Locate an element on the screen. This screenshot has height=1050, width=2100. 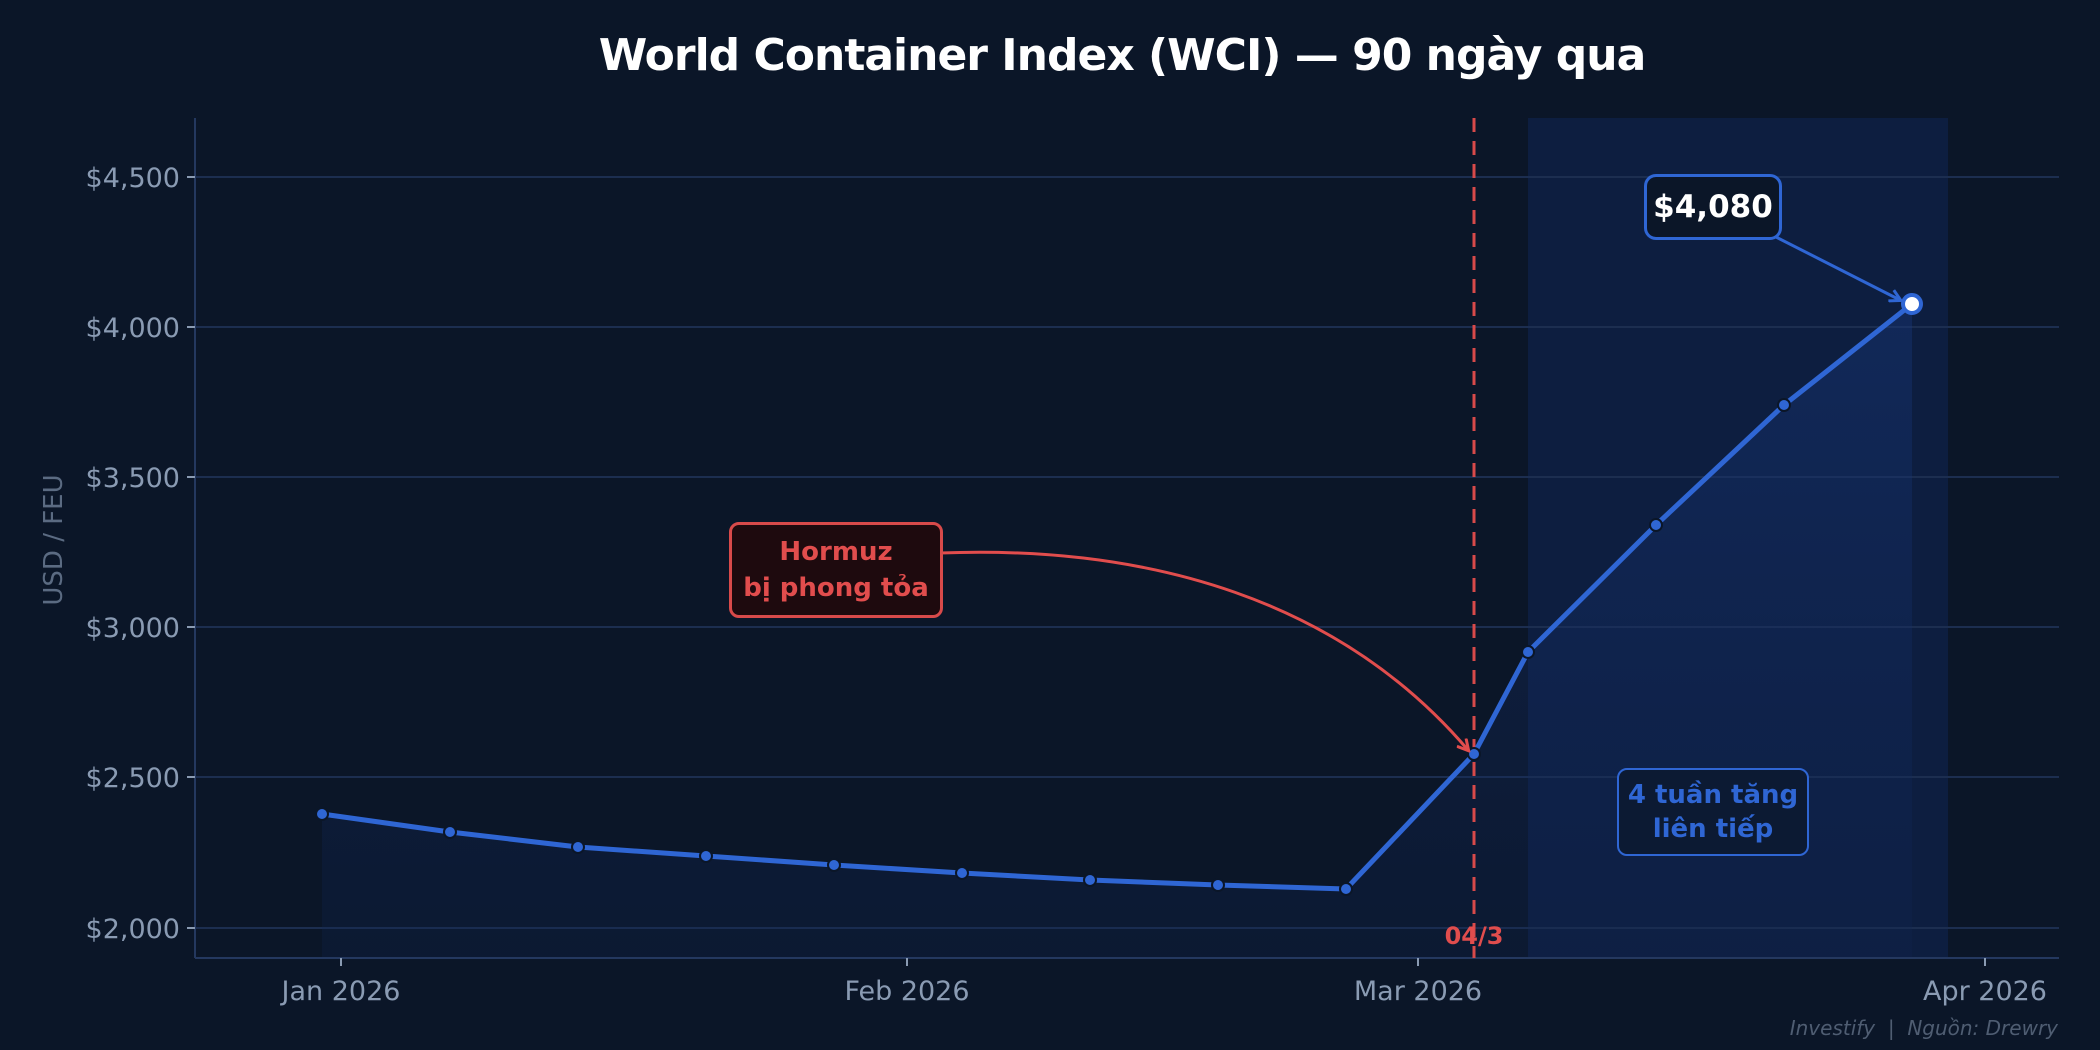
xtick-label: Jan 2026 is located at coordinates (340, 991).